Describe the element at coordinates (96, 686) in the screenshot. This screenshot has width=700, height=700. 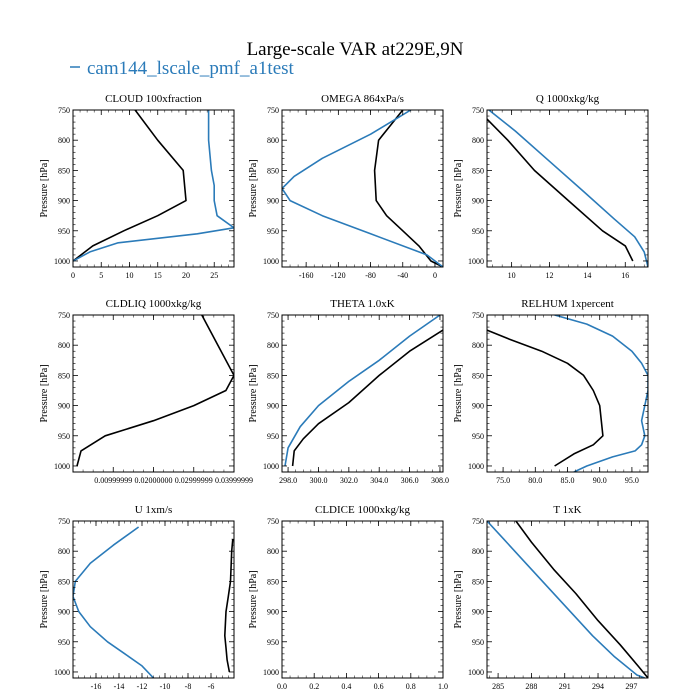
I see `x-tick-label: -16` at that location.